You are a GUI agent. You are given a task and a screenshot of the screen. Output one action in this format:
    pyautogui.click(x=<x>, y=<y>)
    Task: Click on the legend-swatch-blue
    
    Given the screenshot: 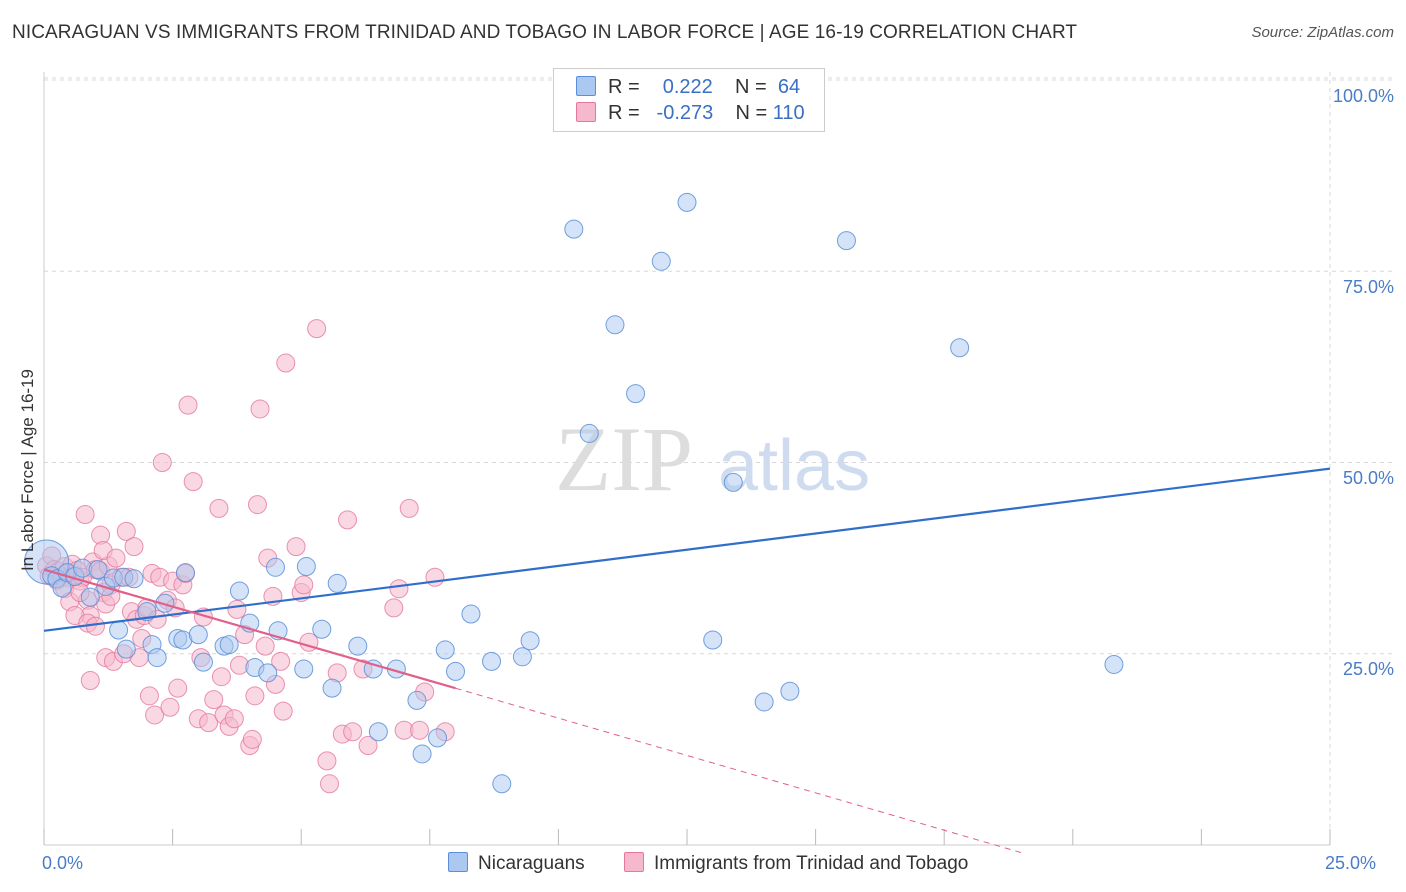 What is the action you would take?
    pyautogui.click(x=586, y=86)
    